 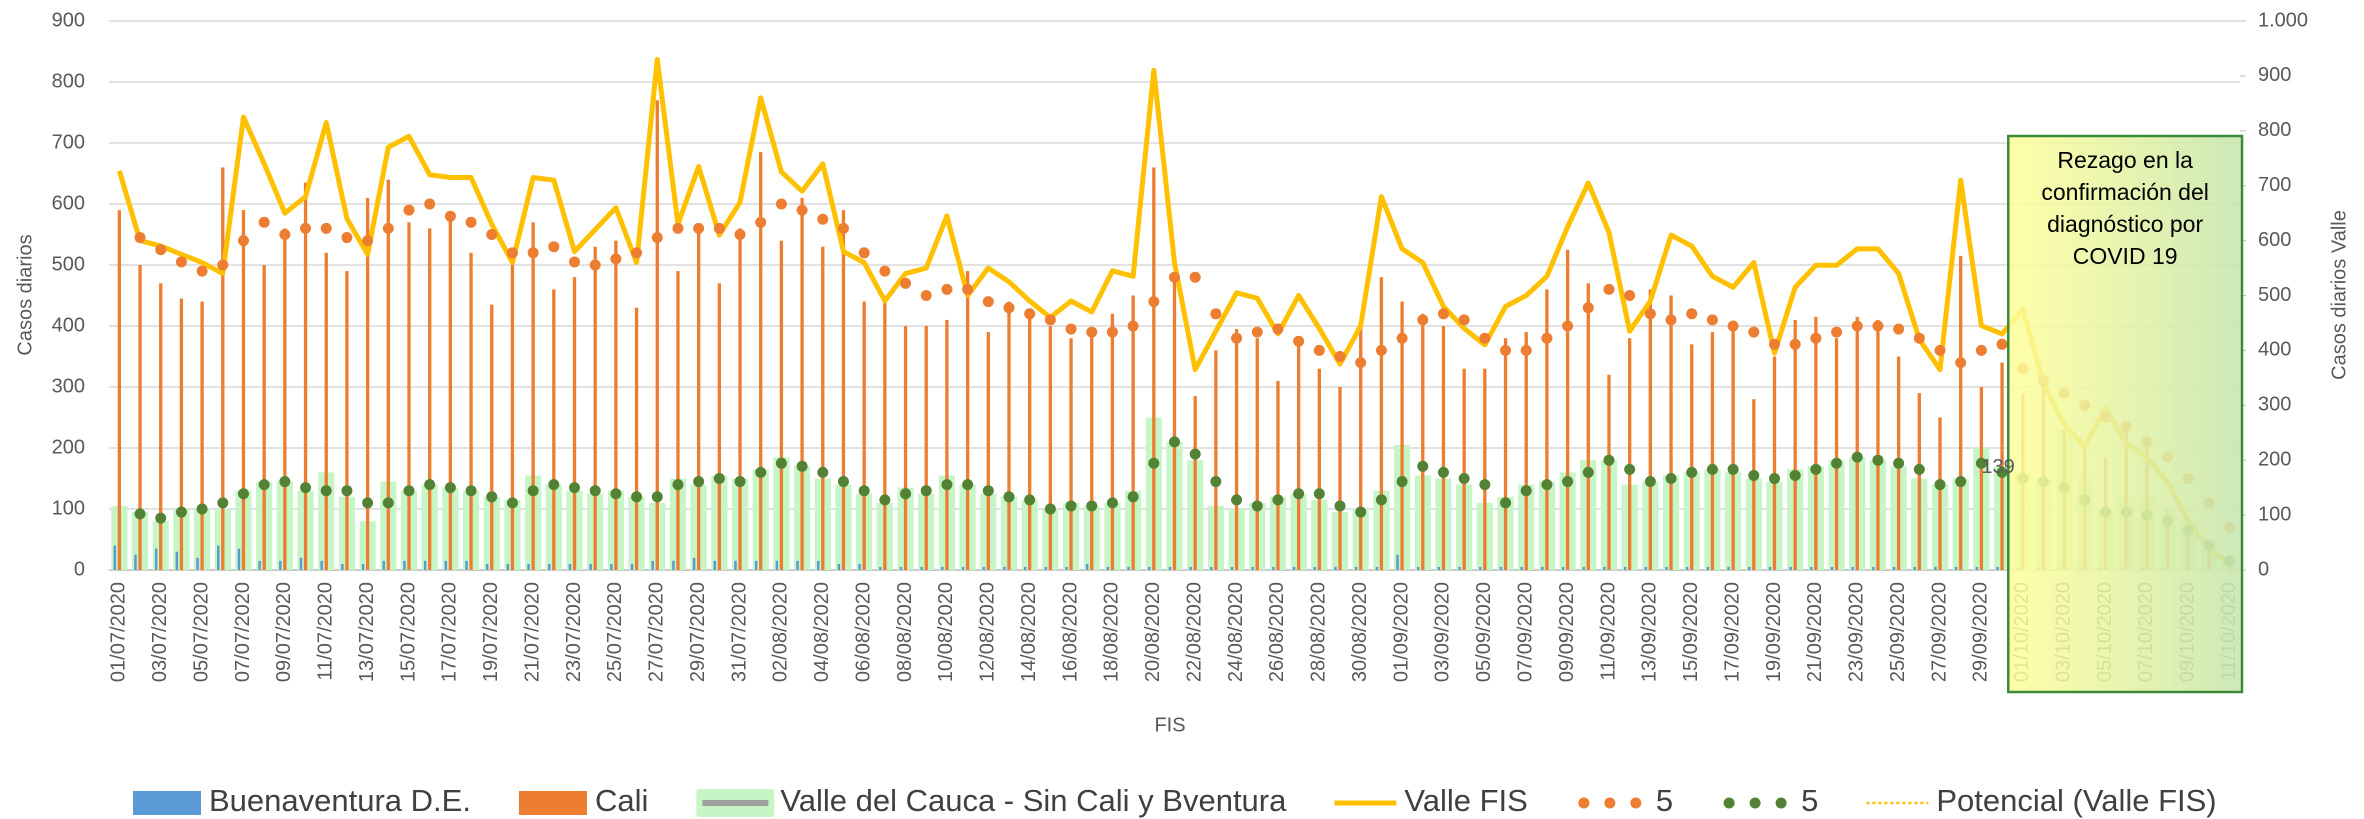 I want to click on legend-item: Valle del Cauca - Sin Cali y Bventura, so click(x=991, y=800).